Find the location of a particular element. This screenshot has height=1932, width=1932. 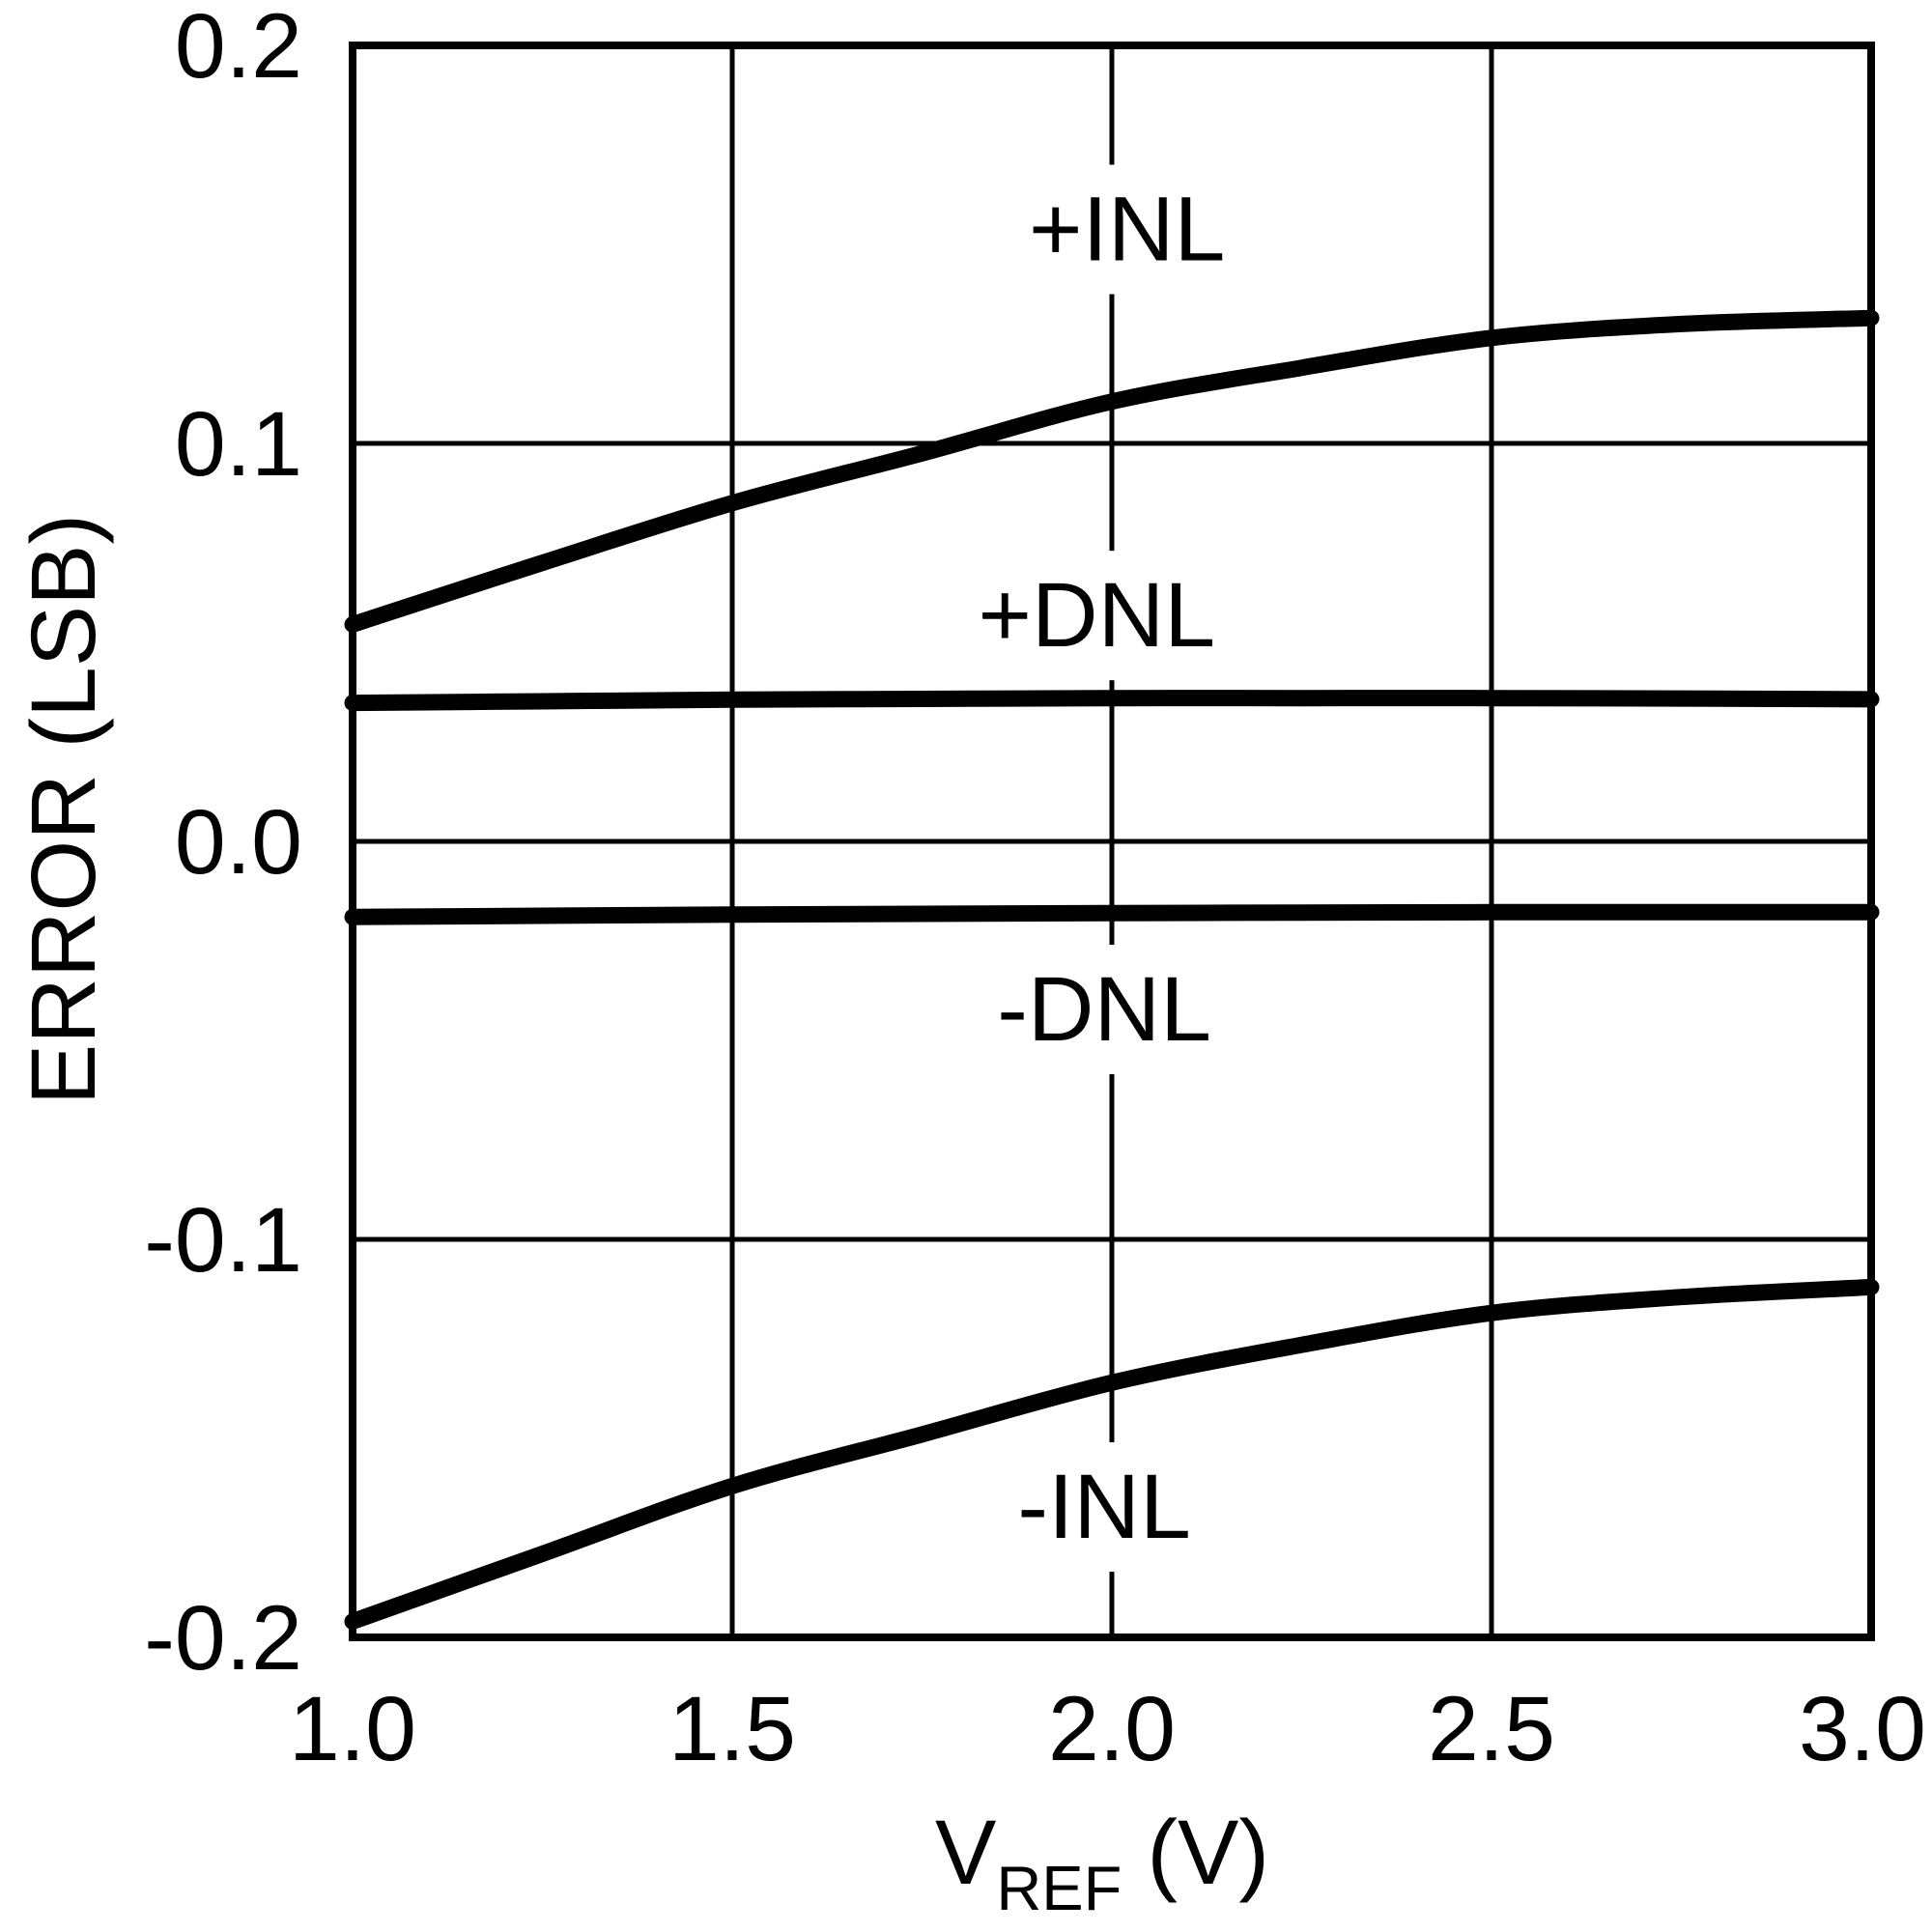

curve--INL is located at coordinates (1112, 1454).